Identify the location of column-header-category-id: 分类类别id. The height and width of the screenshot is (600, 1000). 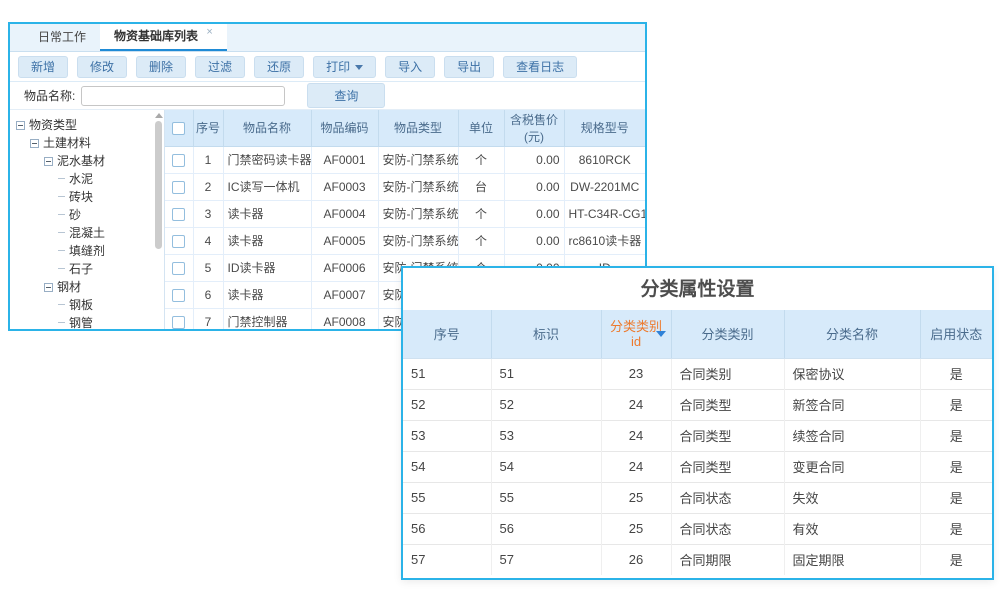
(636, 334).